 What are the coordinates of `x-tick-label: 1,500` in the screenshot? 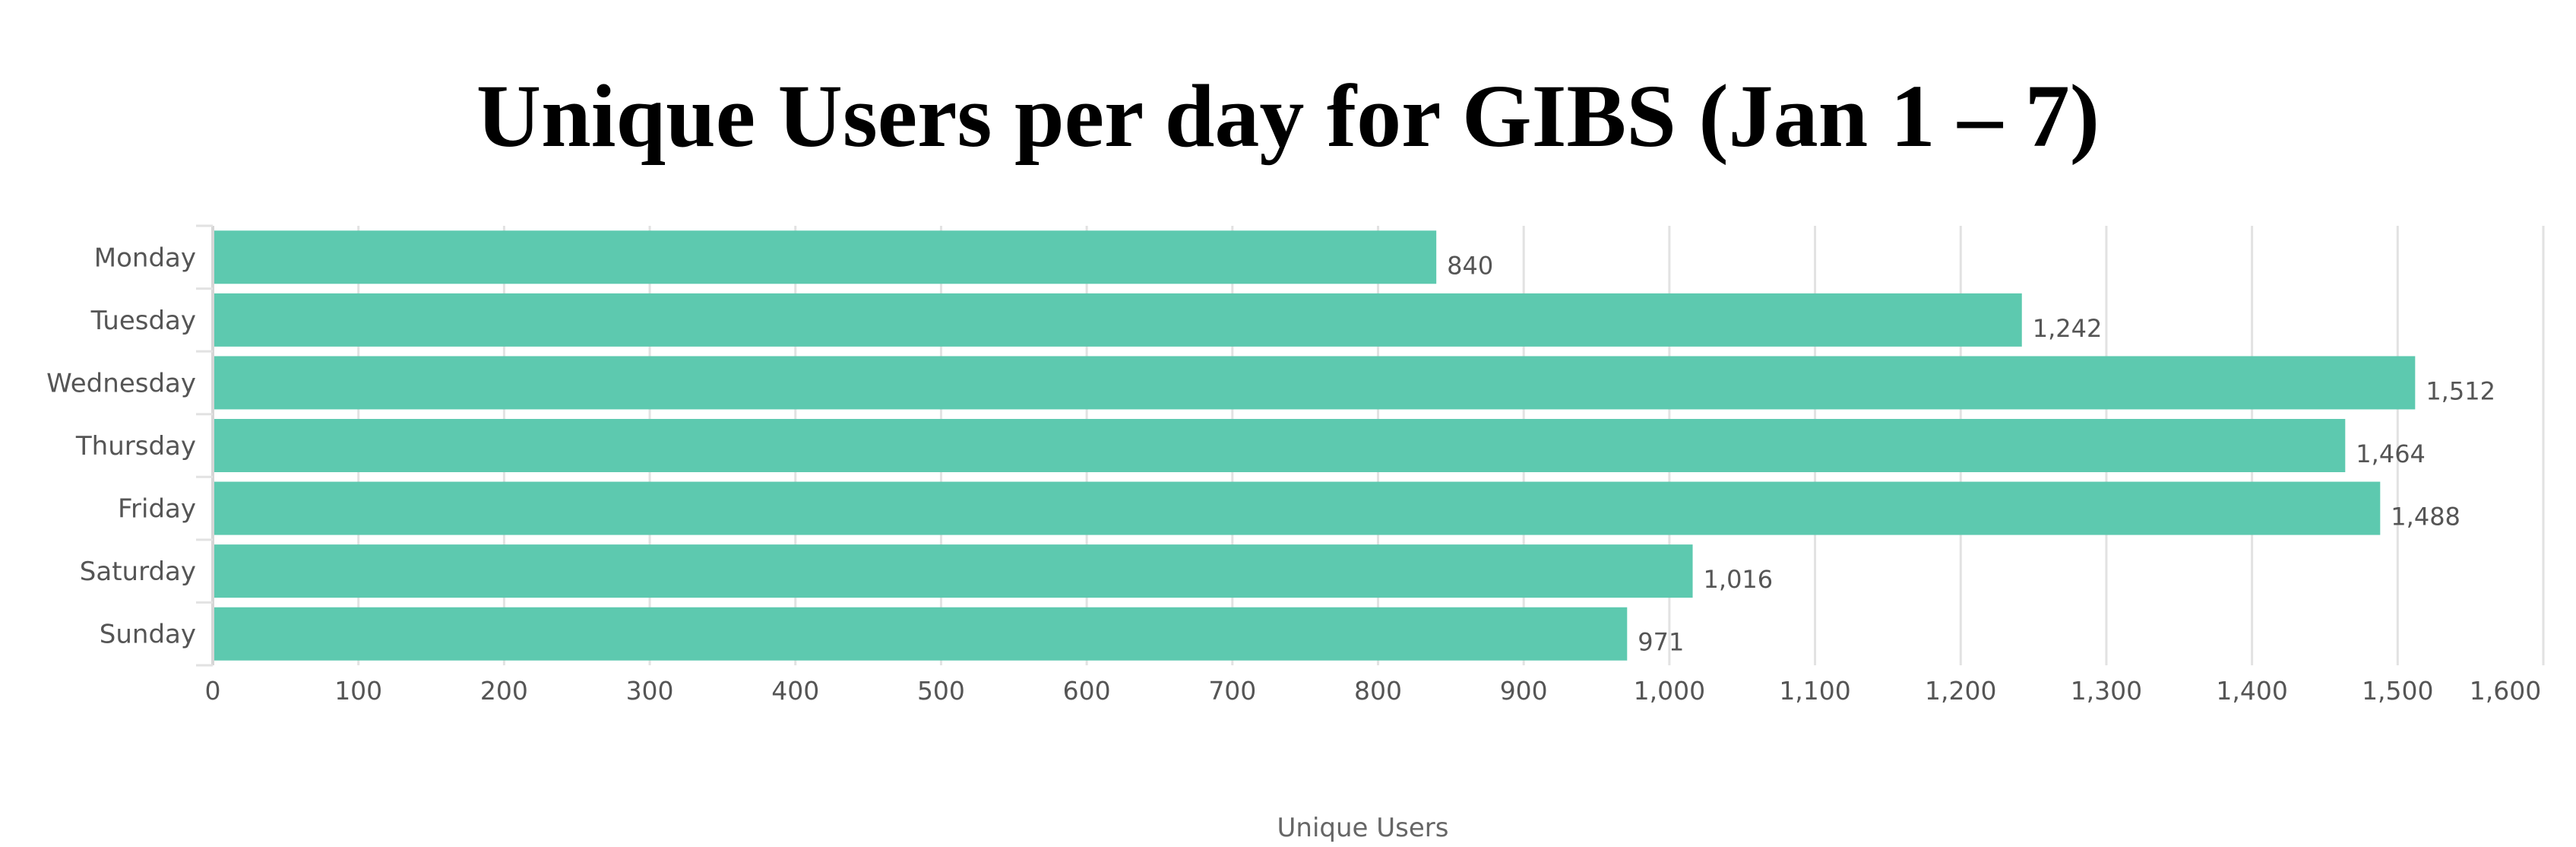 It's located at (2397, 691).